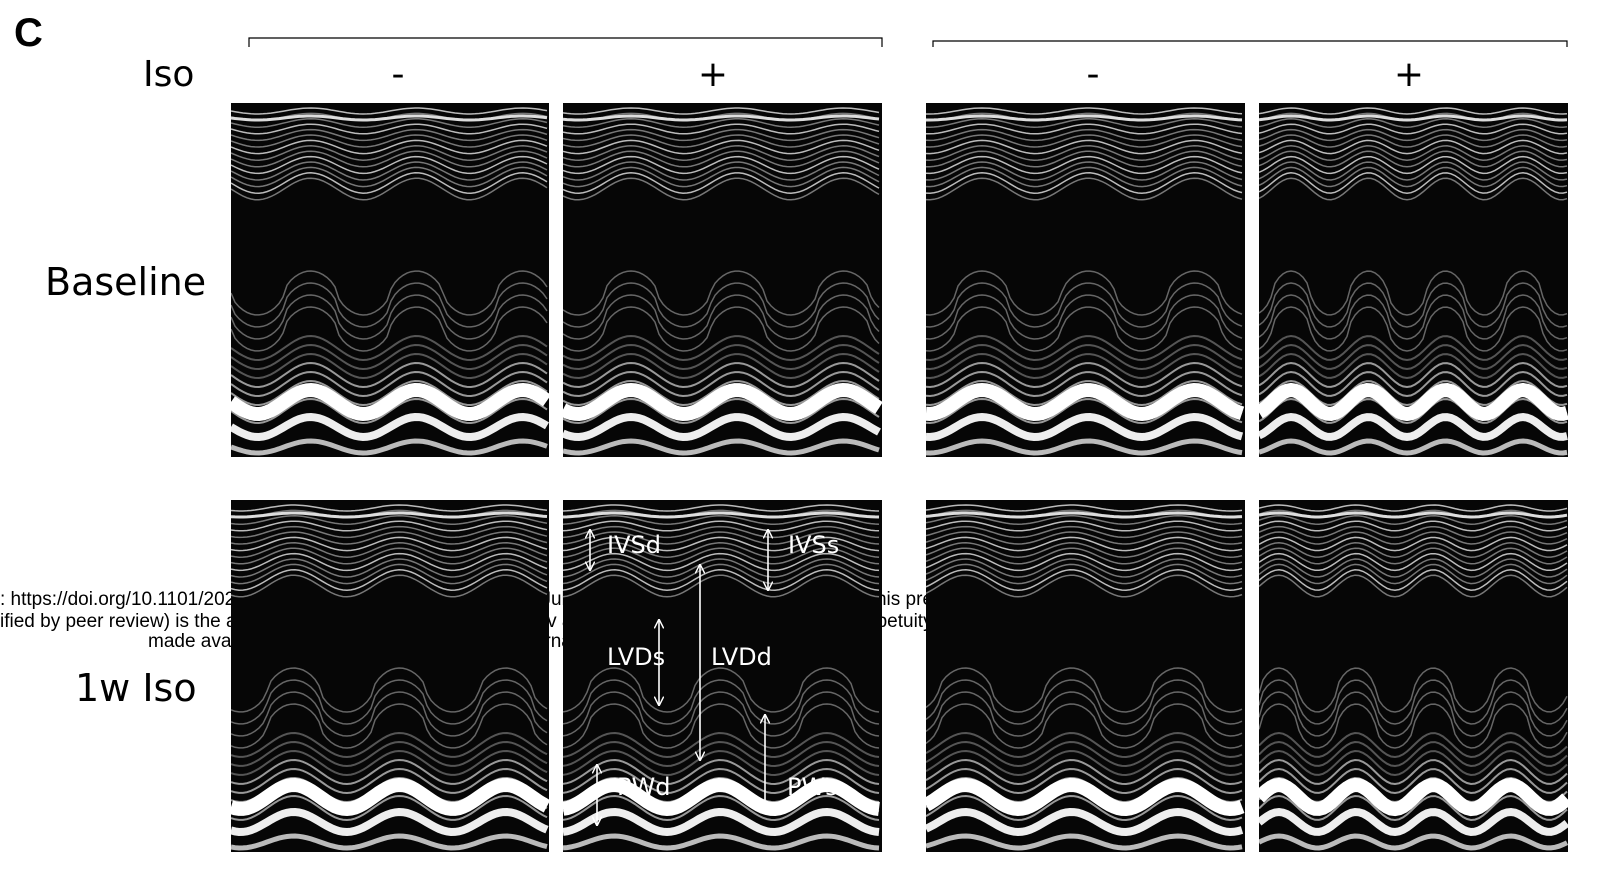  Describe the element at coordinates (713, 74) in the screenshot. I see `column-label: +` at that location.